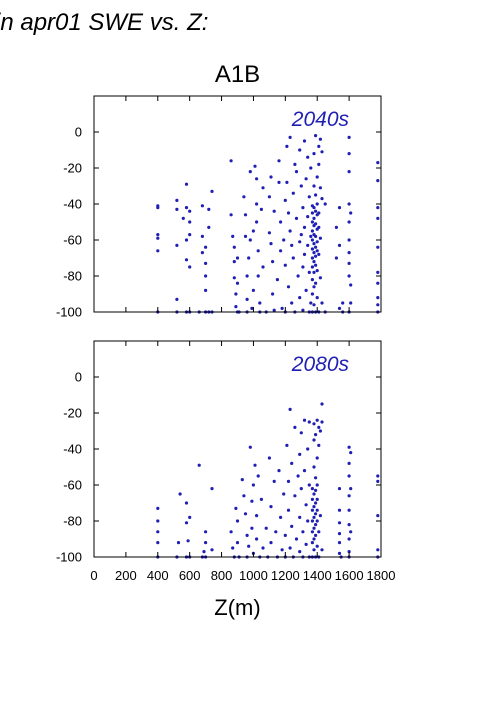 Image resolution: width=501 pixels, height=709 pixels. Describe the element at coordinates (268, 480) in the screenshot. I see `panel-2080s-points` at that location.